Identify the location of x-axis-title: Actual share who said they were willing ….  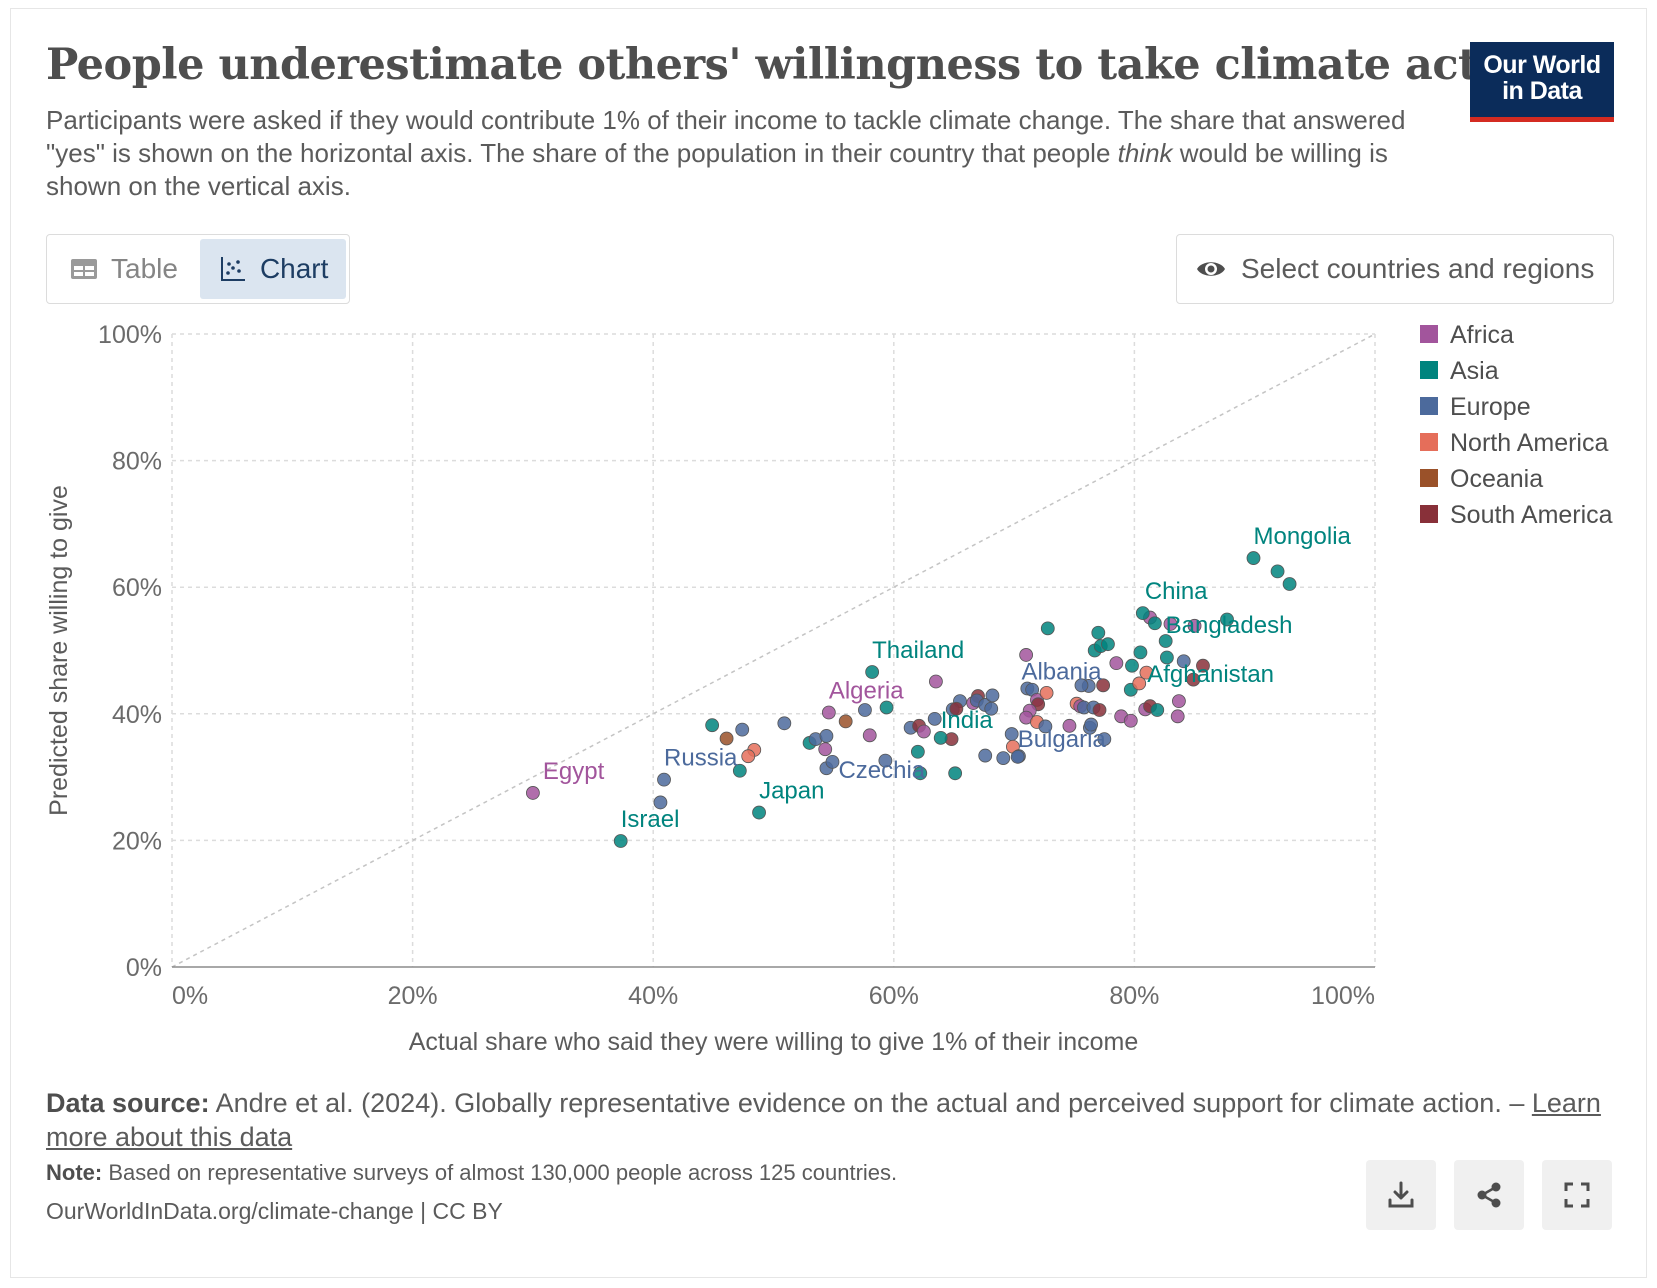
(774, 1042).